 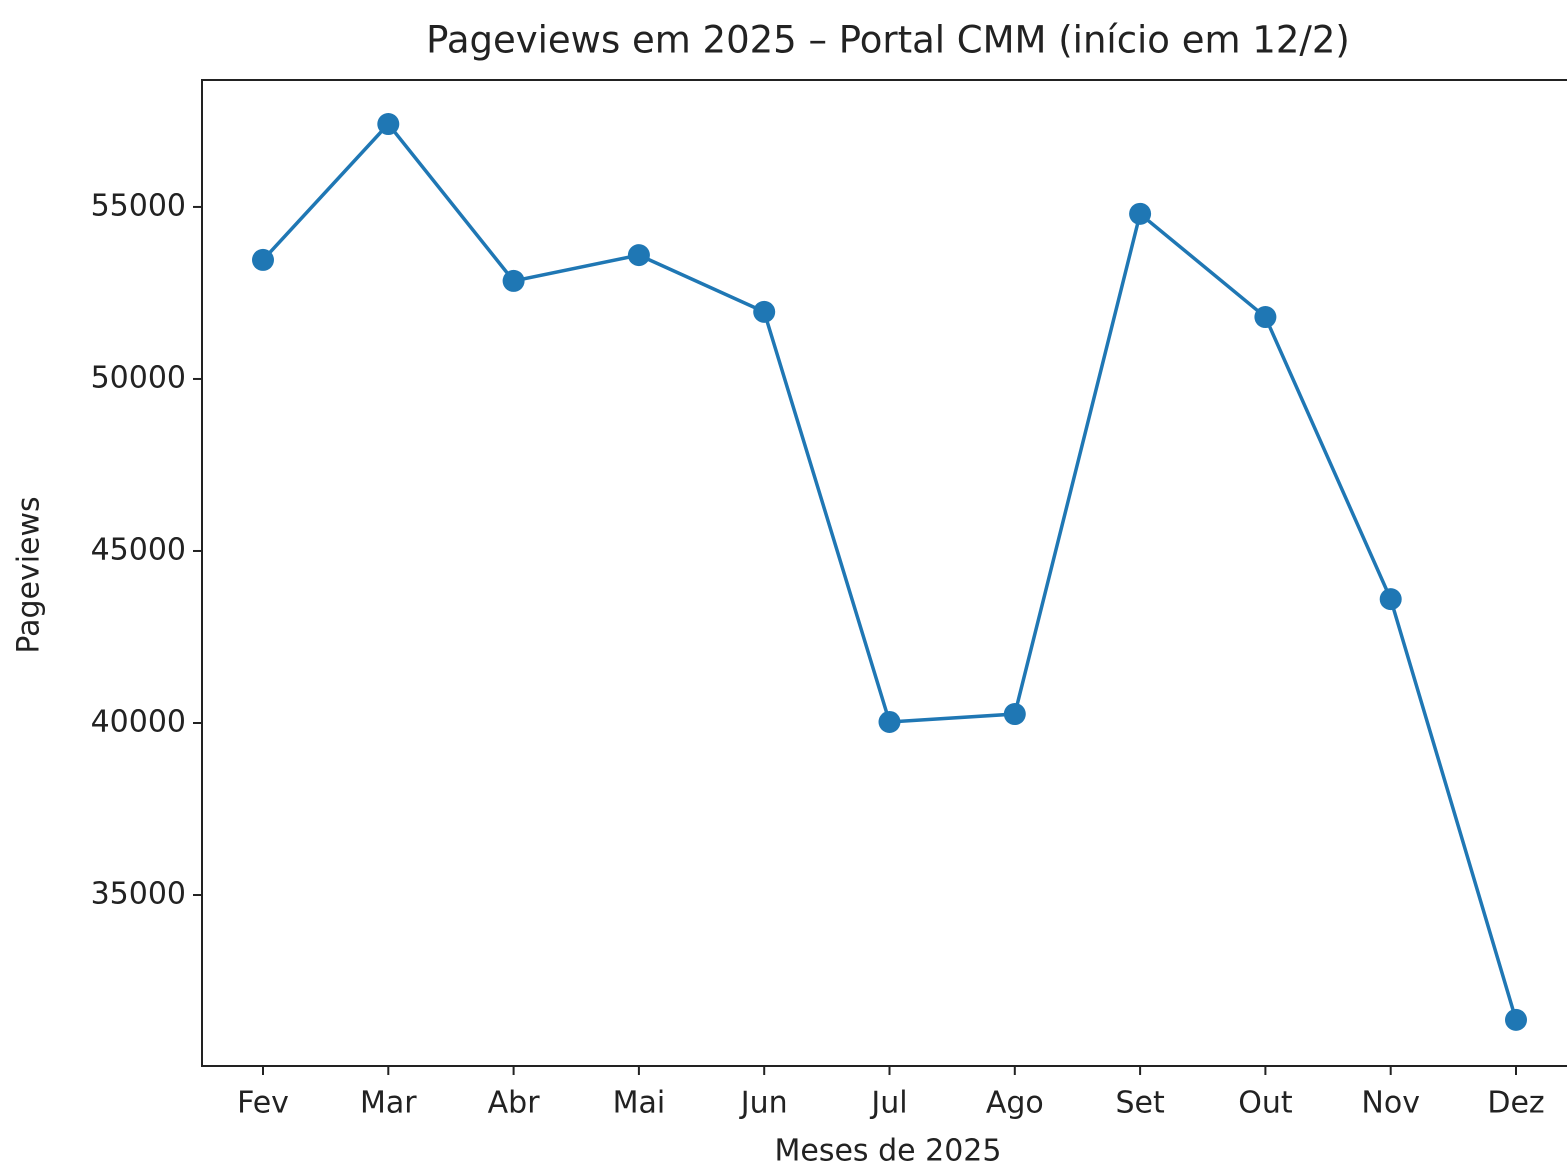 I want to click on y-tick-label: 35000, so click(x=138, y=894).